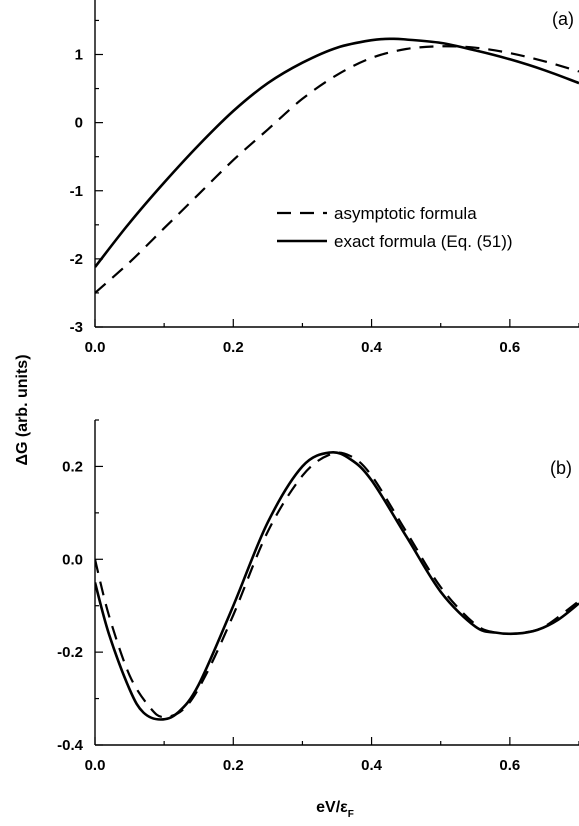  What do you see at coordinates (332, 807) in the screenshot?
I see `x-axis-title-main: eV/ε` at bounding box center [332, 807].